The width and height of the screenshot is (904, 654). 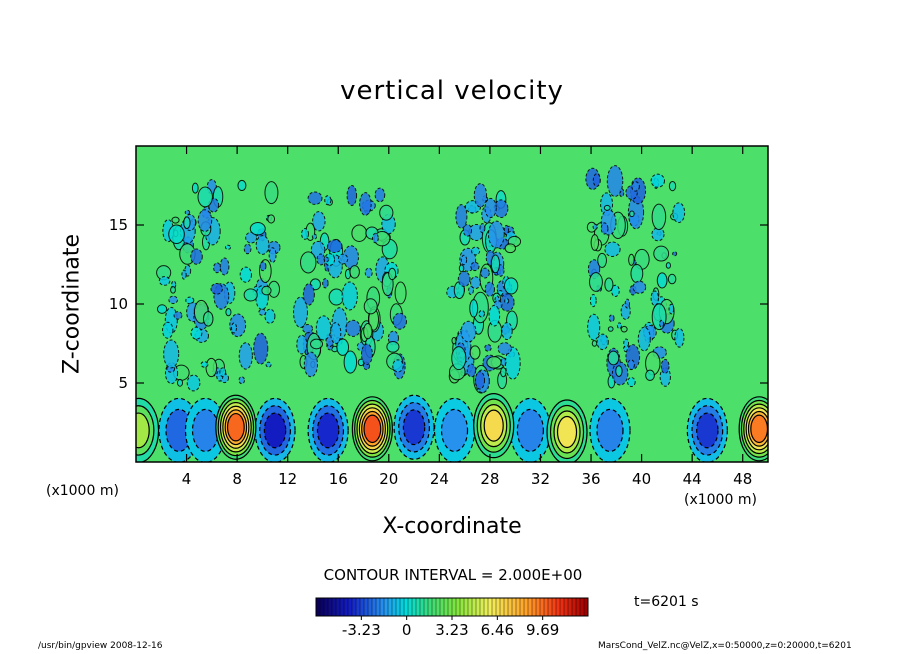 I want to click on colorbar-tick-label: 3.23, so click(x=451, y=630).